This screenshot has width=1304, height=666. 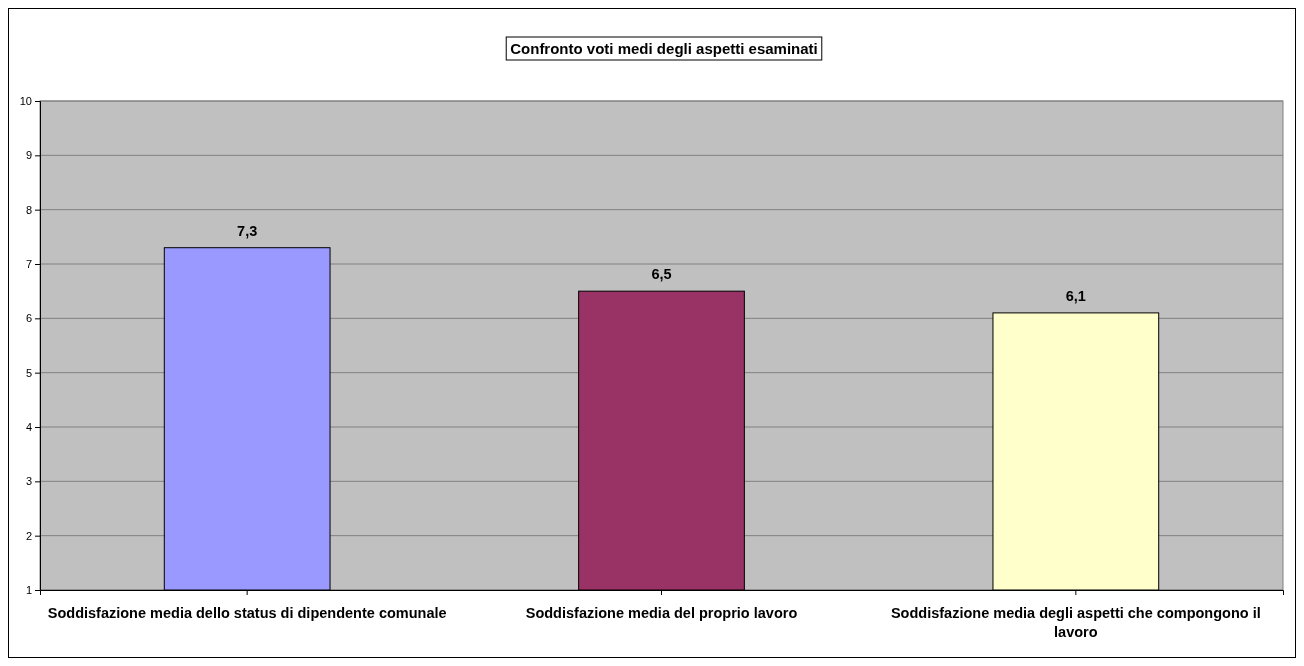 What do you see at coordinates (664, 48) in the screenshot?
I see `chart-title: Confronto voti medi degli aspetti esaminati` at bounding box center [664, 48].